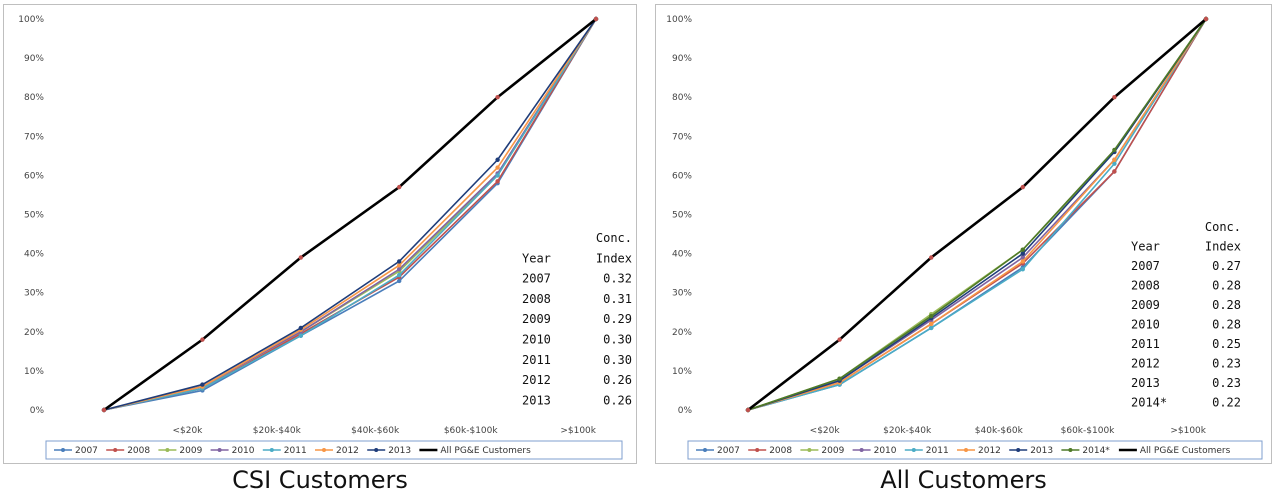 The height and width of the screenshot is (496, 1275). Describe the element at coordinates (963, 480) in the screenshot. I see `caption-all-customers: All Customers` at that location.